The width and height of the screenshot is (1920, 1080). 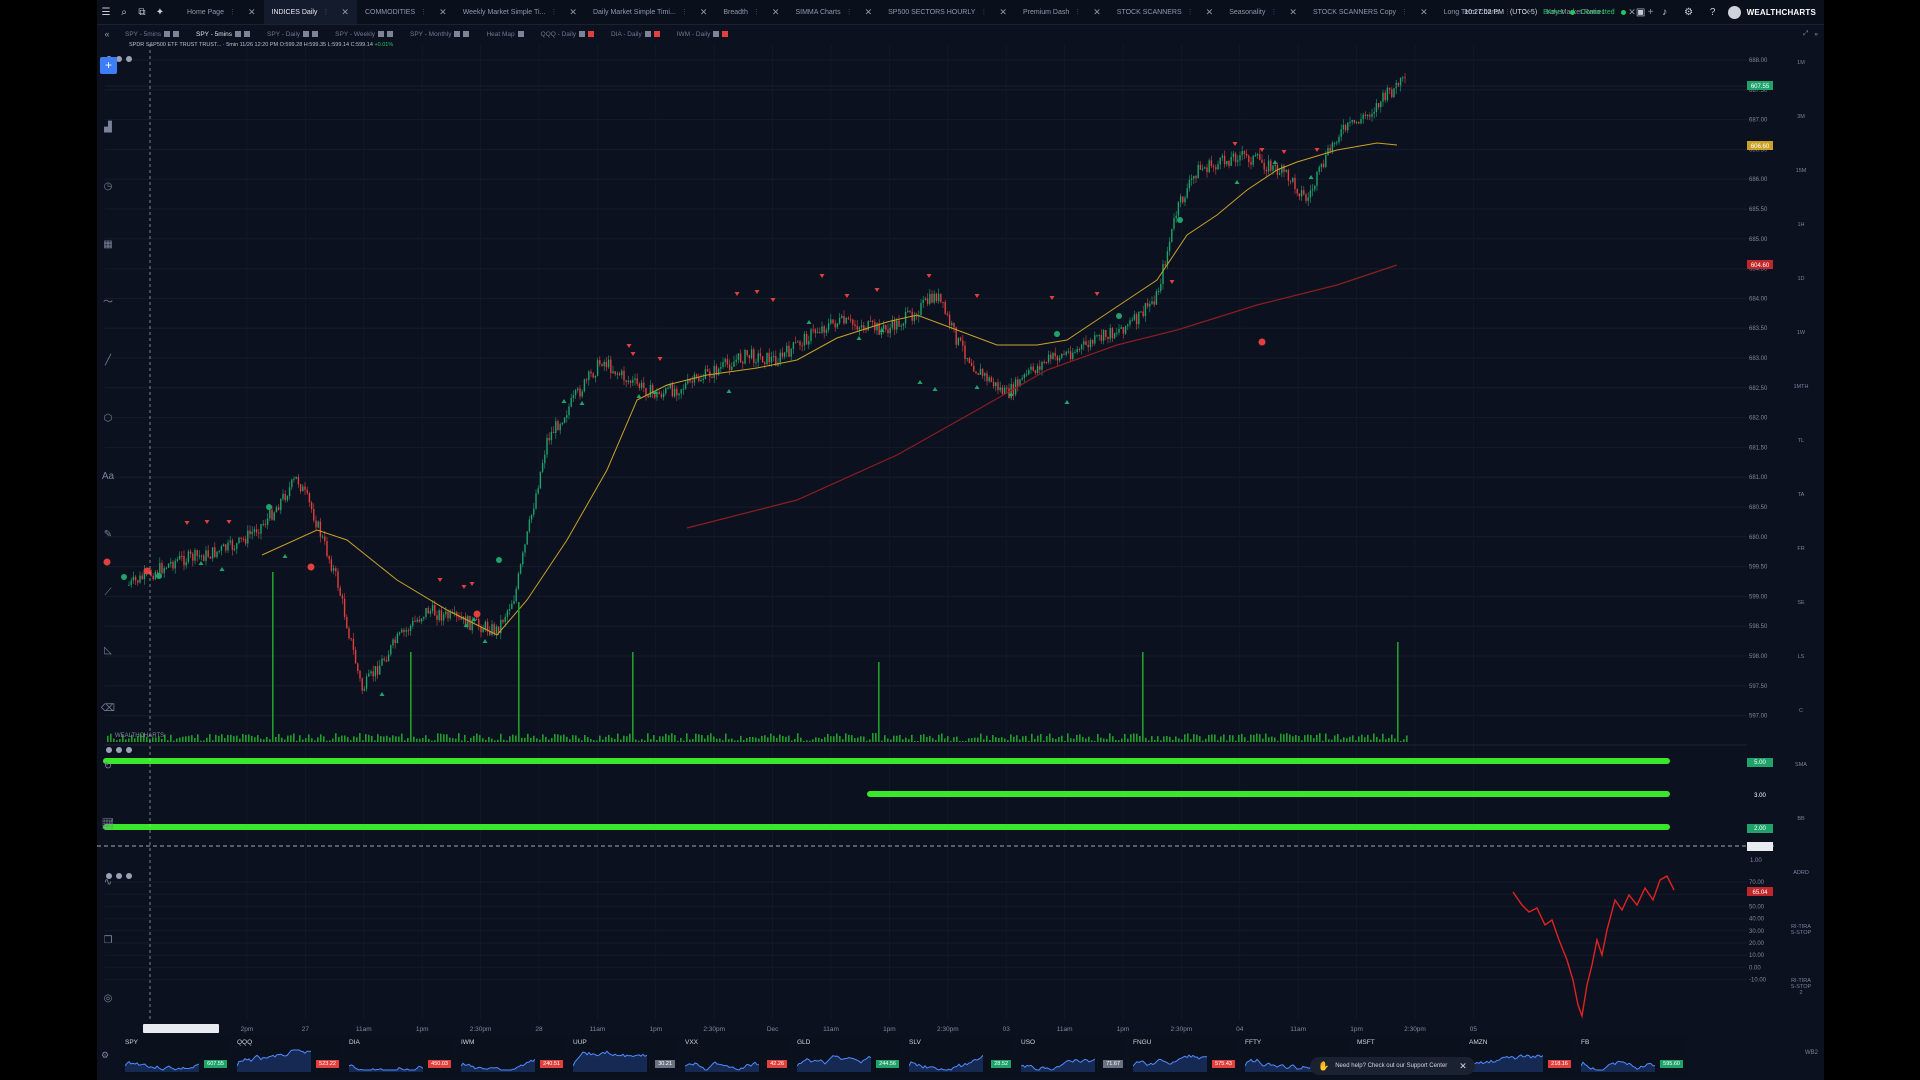 What do you see at coordinates (175, 1056) in the screenshot?
I see `mini-chart-card: SPY 607.55` at bounding box center [175, 1056].